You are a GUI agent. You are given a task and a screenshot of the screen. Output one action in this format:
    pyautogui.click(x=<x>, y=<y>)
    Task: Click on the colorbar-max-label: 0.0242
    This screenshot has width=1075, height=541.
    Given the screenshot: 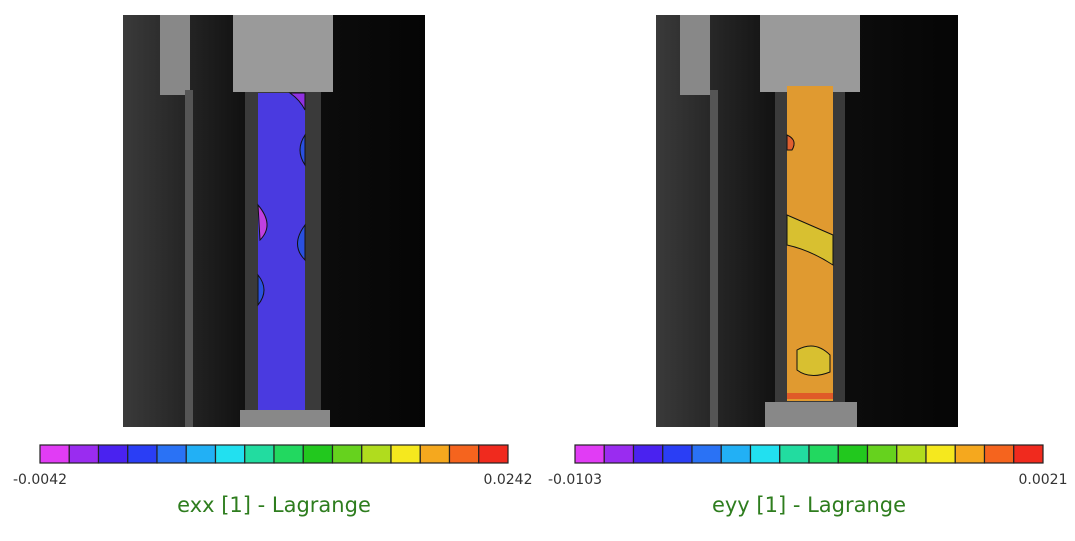 What is the action you would take?
    pyautogui.click(x=508, y=480)
    